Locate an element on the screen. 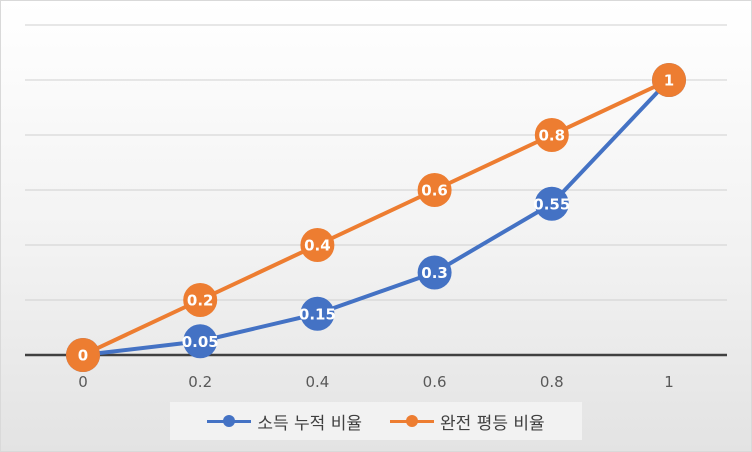 Image resolution: width=752 pixels, height=452 pixels. data-label-series-2: 0 is located at coordinates (83, 356).